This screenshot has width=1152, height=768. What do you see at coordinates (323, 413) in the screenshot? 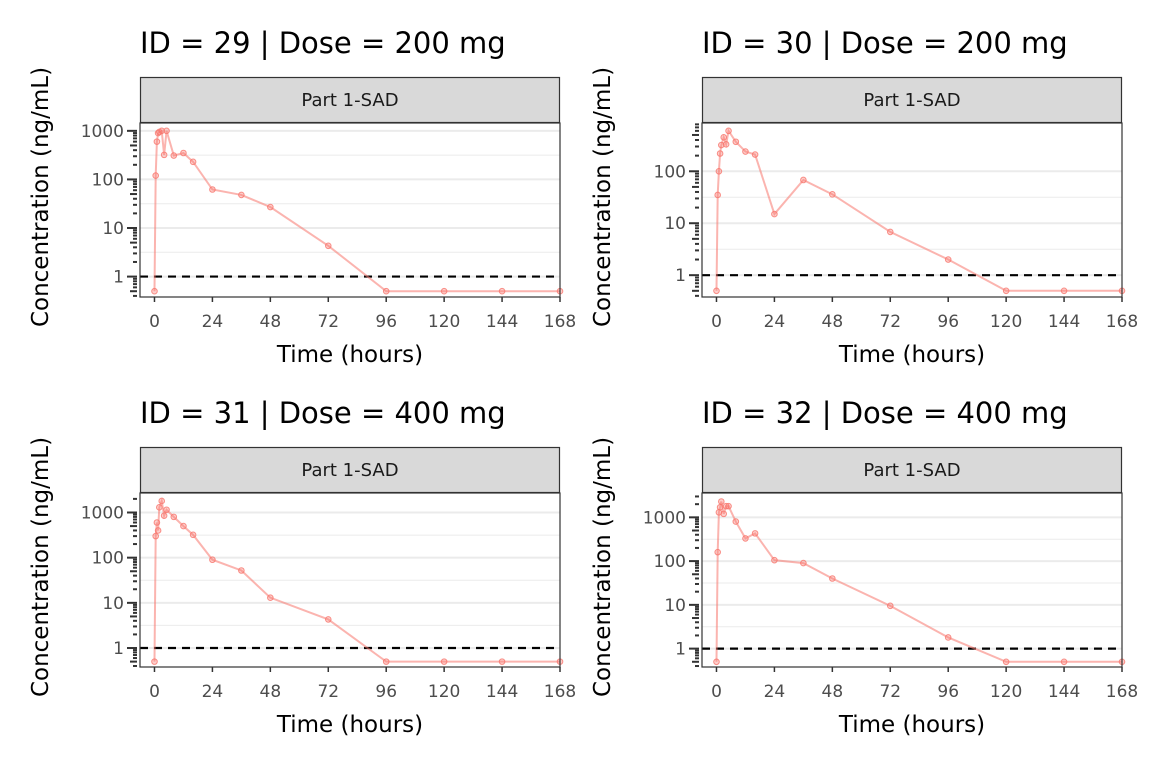
I see `chart-title: ID = 31 | Dose = 400 mg` at bounding box center [323, 413].